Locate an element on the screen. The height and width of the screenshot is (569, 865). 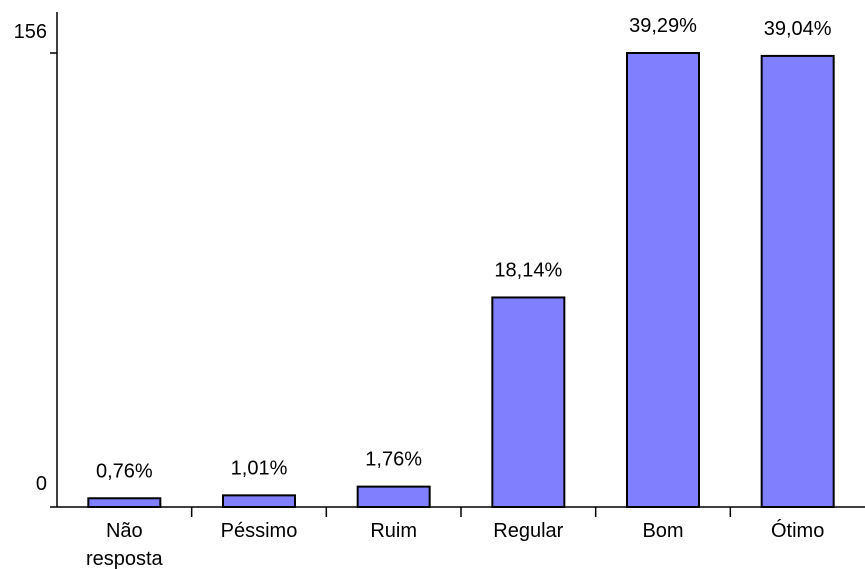
data-label: 1,01% is located at coordinates (259, 468).